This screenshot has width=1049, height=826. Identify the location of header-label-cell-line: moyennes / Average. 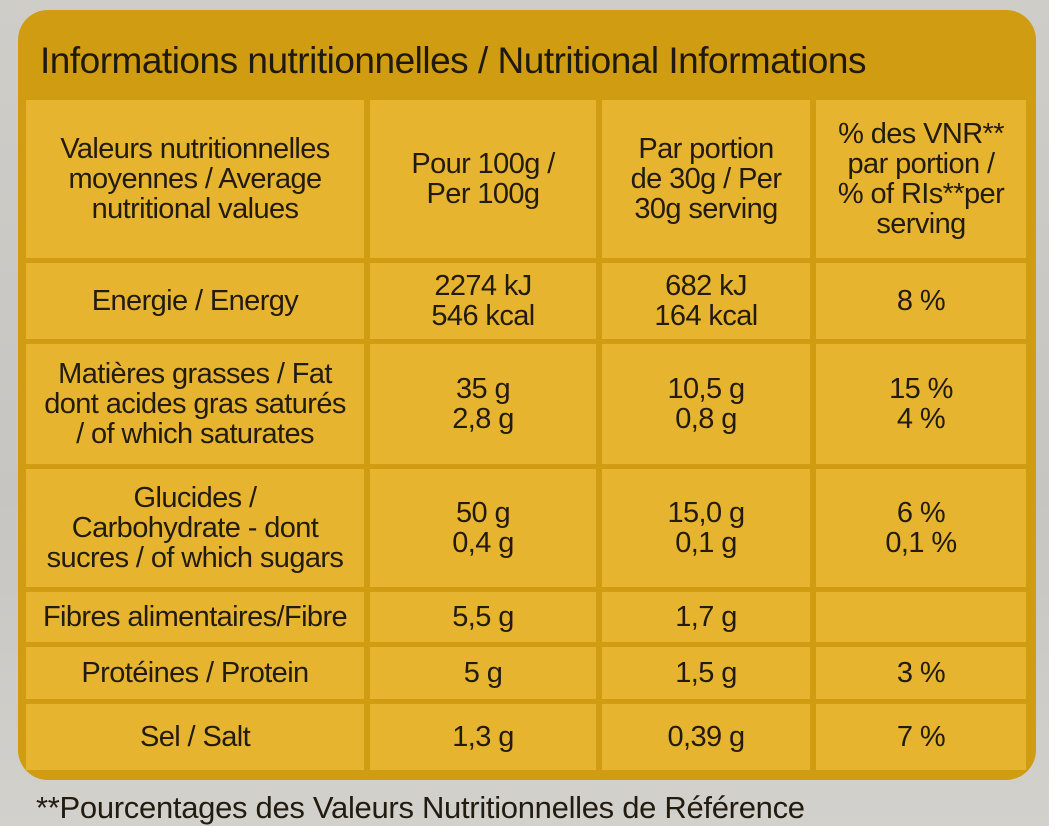
(195, 179).